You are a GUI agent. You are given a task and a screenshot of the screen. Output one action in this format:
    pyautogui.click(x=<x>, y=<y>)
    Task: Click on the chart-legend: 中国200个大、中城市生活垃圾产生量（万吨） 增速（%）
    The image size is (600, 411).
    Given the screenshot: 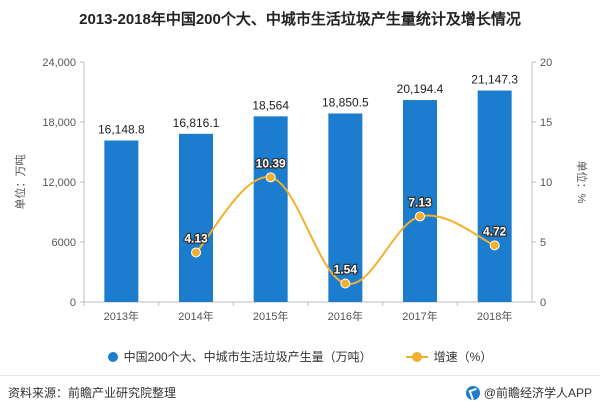 What is the action you would take?
    pyautogui.click(x=300, y=356)
    